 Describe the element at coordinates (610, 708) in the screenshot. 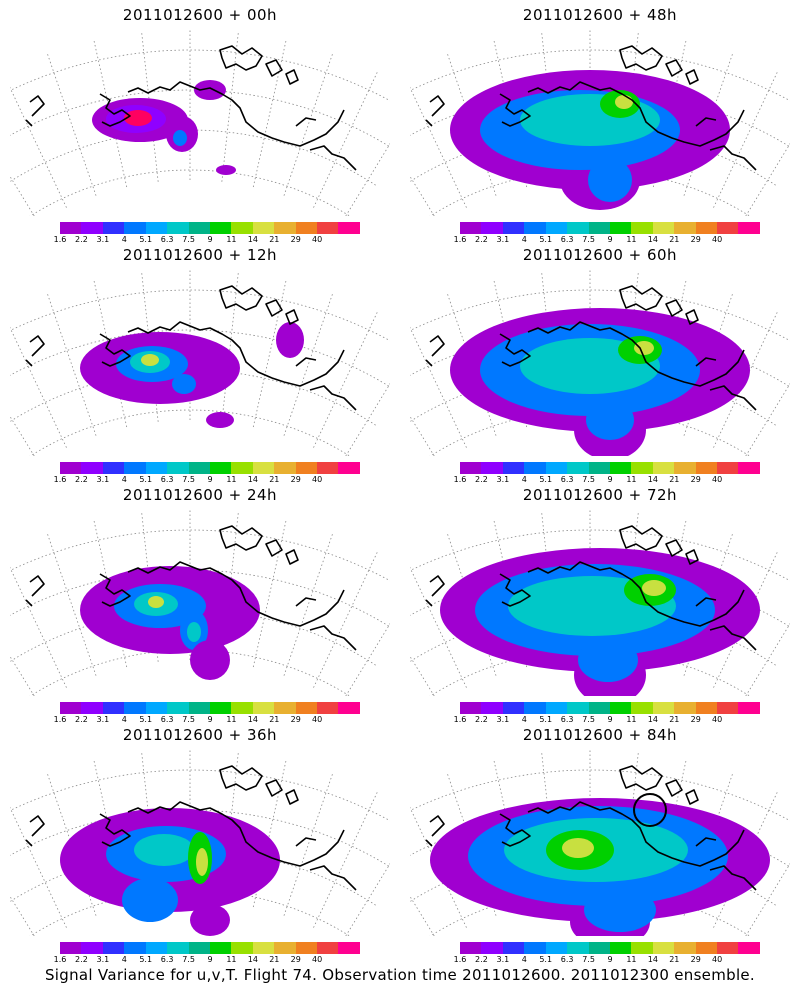

I see `colorbar` at that location.